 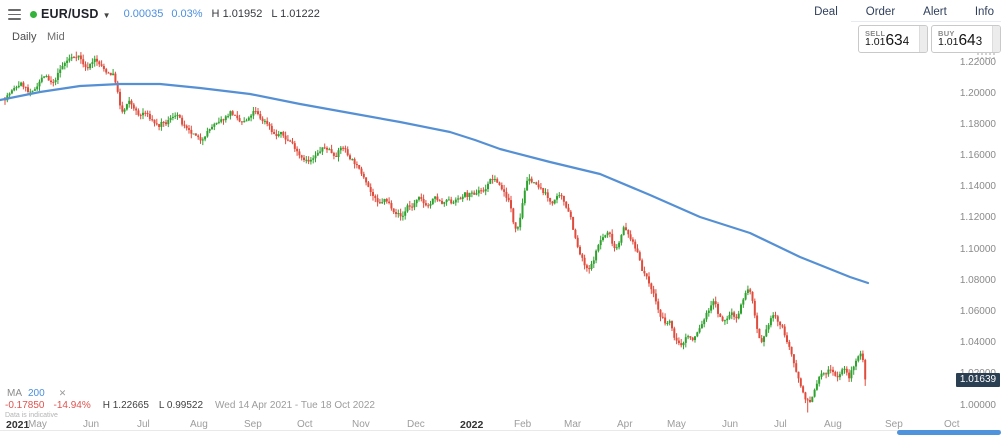 I want to click on hamburger-menu-icon, so click(x=14, y=14).